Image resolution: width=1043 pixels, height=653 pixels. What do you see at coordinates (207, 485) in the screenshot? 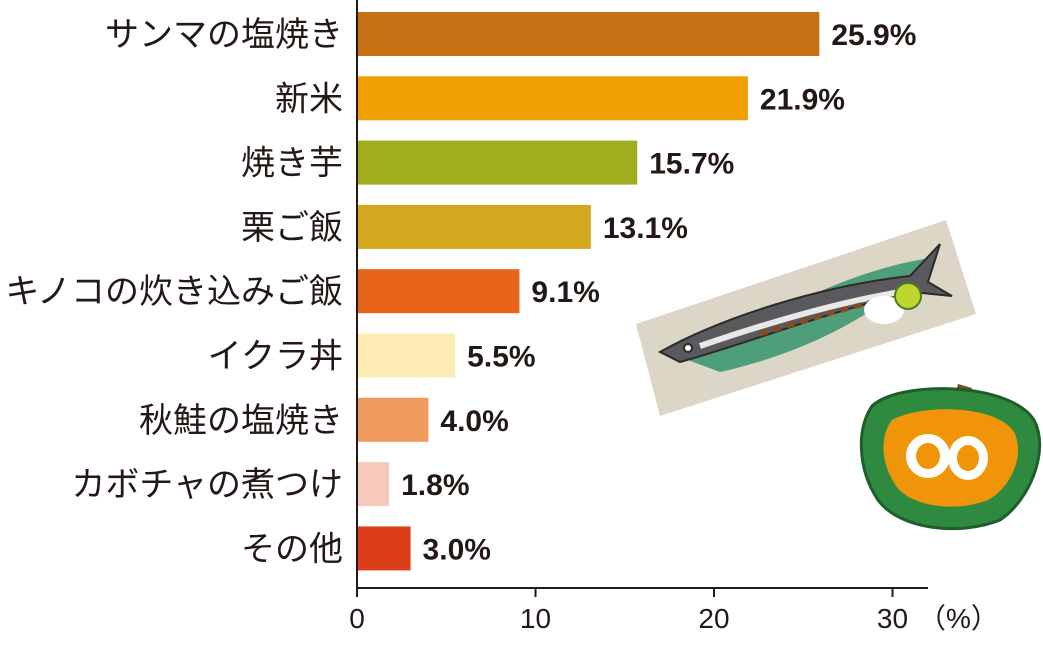
I see `category-label: カボチャの煮つけ` at bounding box center [207, 485].